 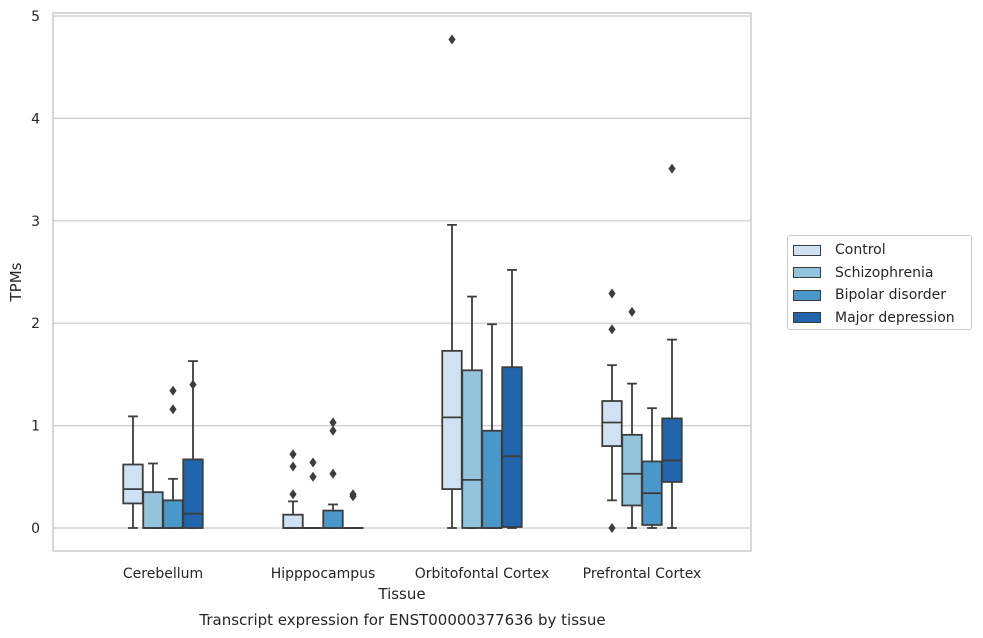 I want to click on y-tick-labels: 0 1 2 3 4 5, so click(x=35, y=273).